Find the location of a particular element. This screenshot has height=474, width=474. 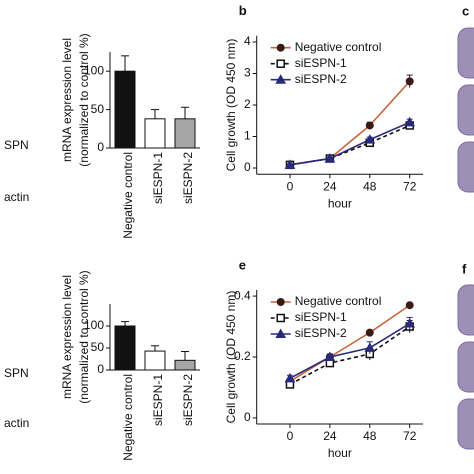

y-tick-label: 0.4 is located at coordinates (242, 295).